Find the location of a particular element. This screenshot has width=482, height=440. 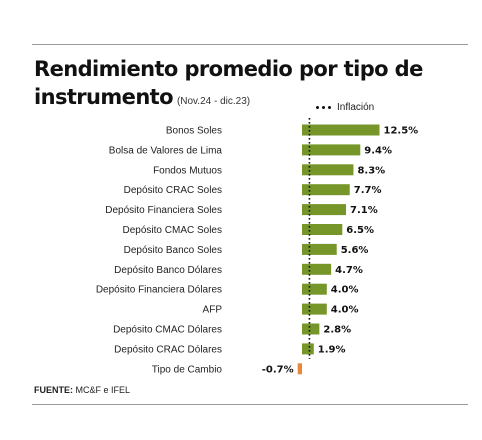

category-label: Depósito Banco Soles is located at coordinates (173, 250).